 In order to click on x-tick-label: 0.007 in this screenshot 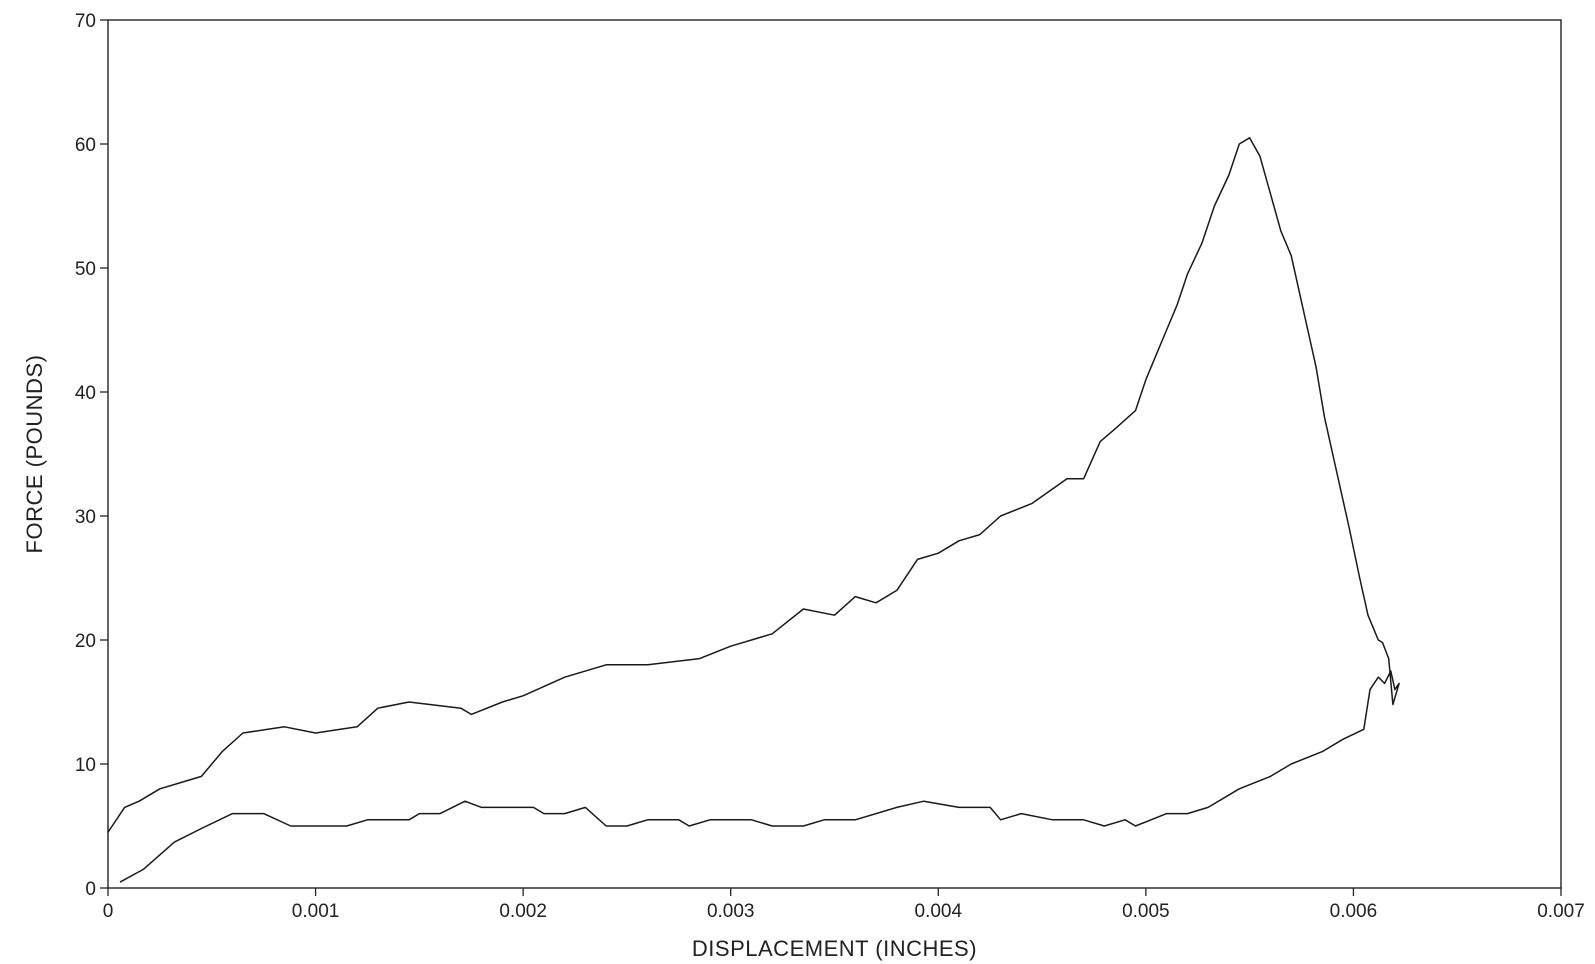, I will do `click(1561, 911)`.